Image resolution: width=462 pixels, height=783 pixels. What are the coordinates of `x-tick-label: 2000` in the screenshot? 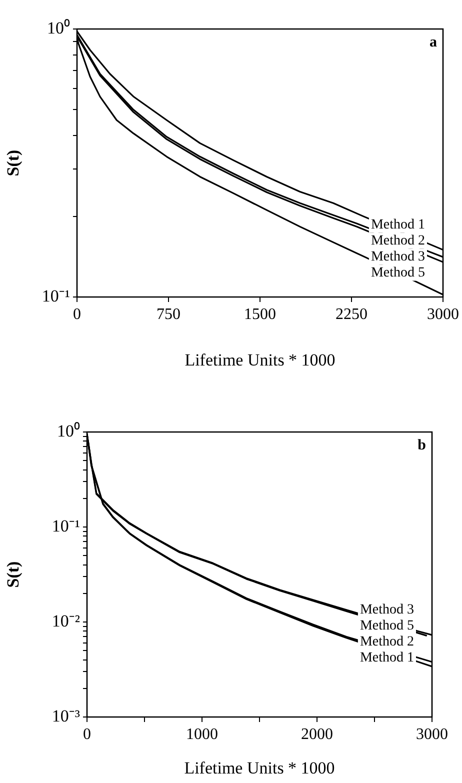 It's located at (317, 734).